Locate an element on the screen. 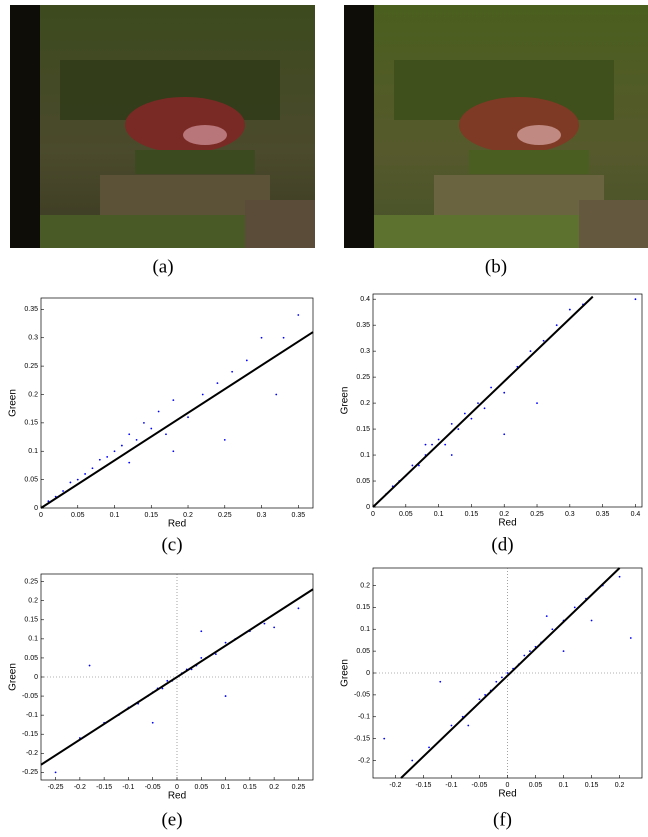  x-tick-label: 0.4 is located at coordinates (636, 514).